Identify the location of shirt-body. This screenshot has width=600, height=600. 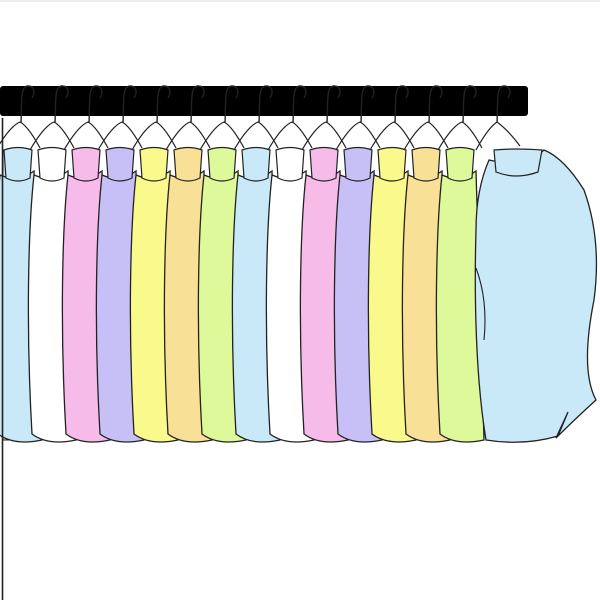
(460, 306).